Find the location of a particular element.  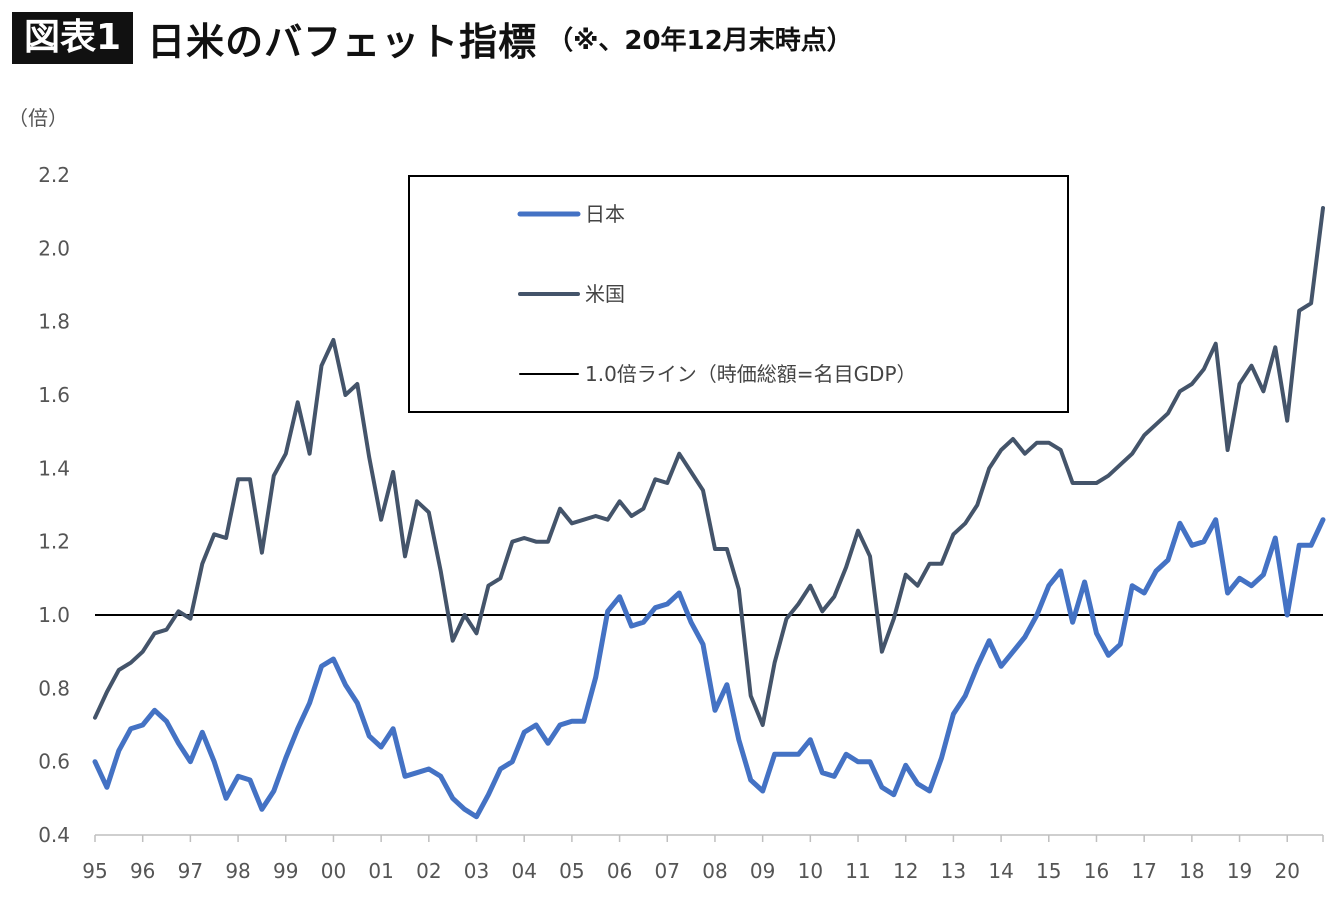

x-tick-label: 96 is located at coordinates (142, 871).